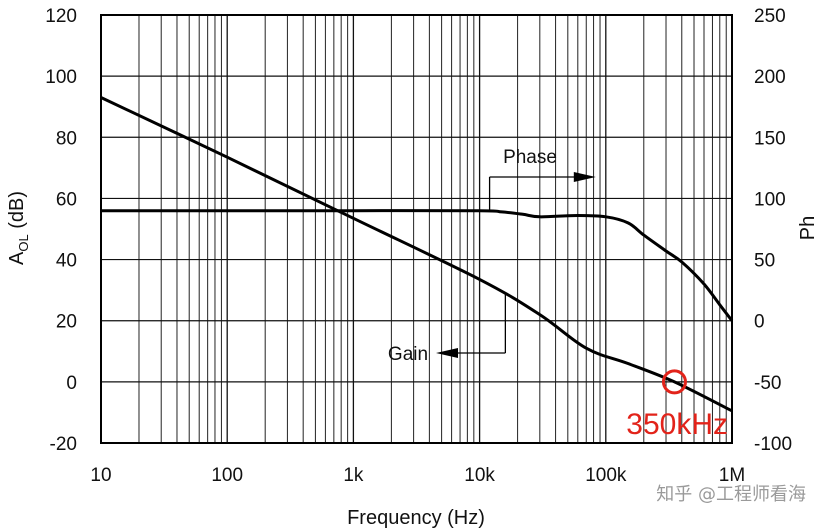 Image resolution: width=824 pixels, height=529 pixels. I want to click on y-axis-label-right: Ph, so click(808, 228).